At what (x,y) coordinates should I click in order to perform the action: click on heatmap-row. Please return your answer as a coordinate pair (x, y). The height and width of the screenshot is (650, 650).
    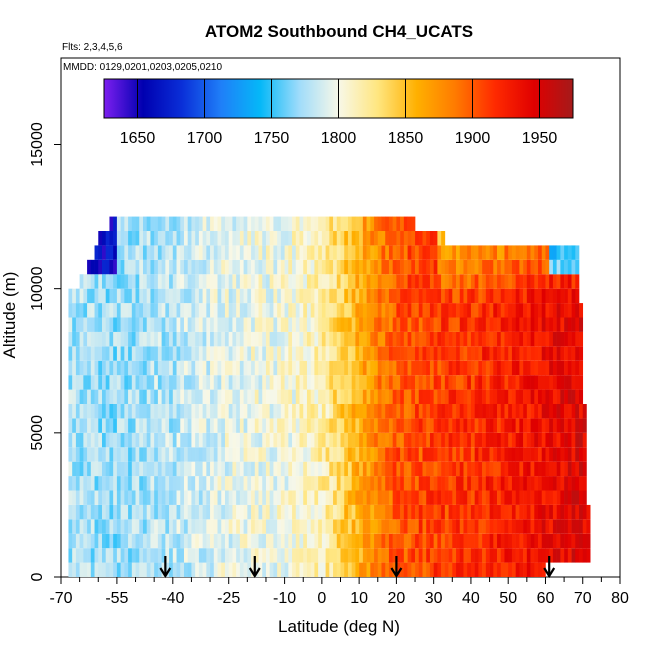
    Looking at the image, I should click on (326, 396).